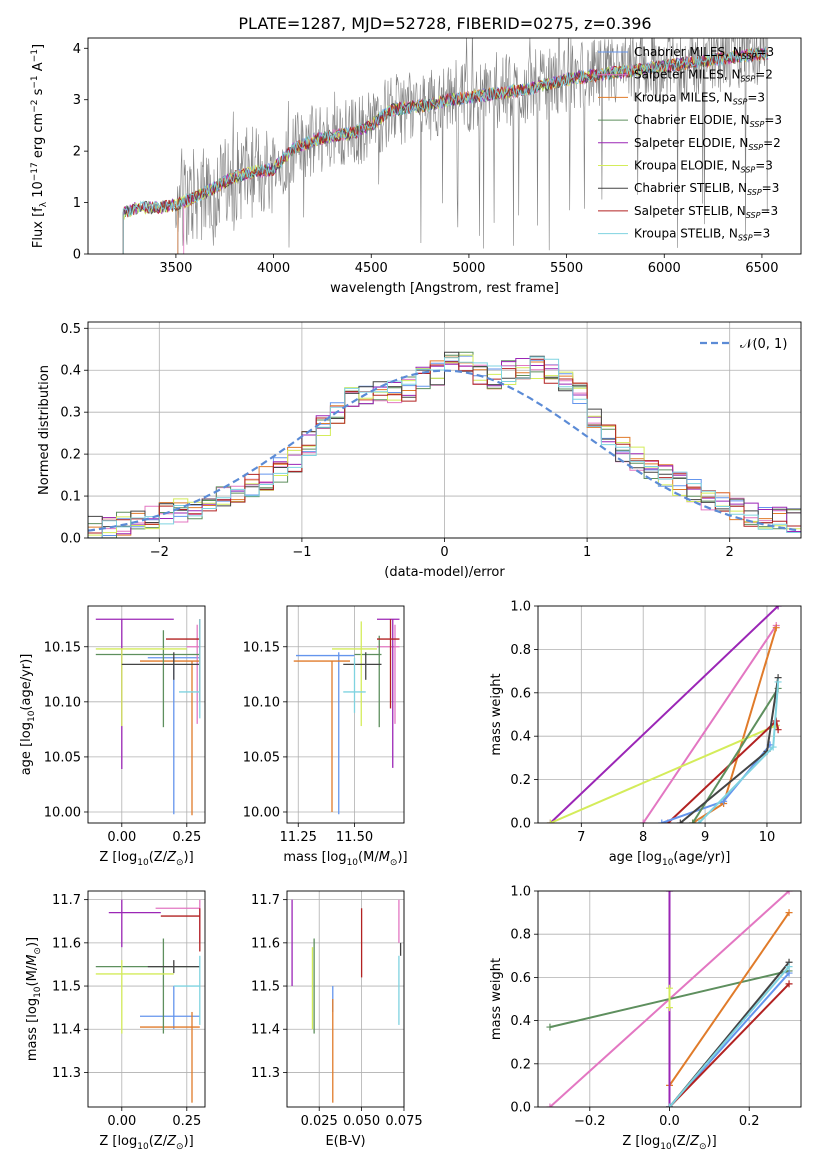  What do you see at coordinates (148, 717) in the screenshot?
I see `age-vs-Z-plot-area` at bounding box center [148, 717].